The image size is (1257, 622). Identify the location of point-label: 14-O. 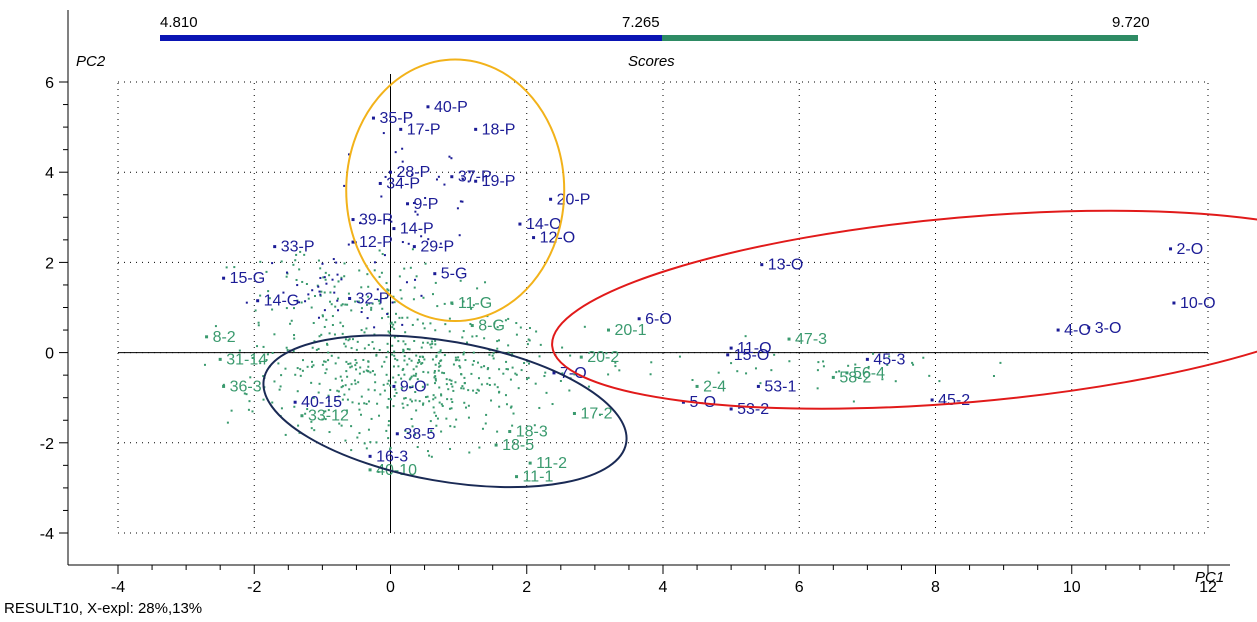
(544, 224).